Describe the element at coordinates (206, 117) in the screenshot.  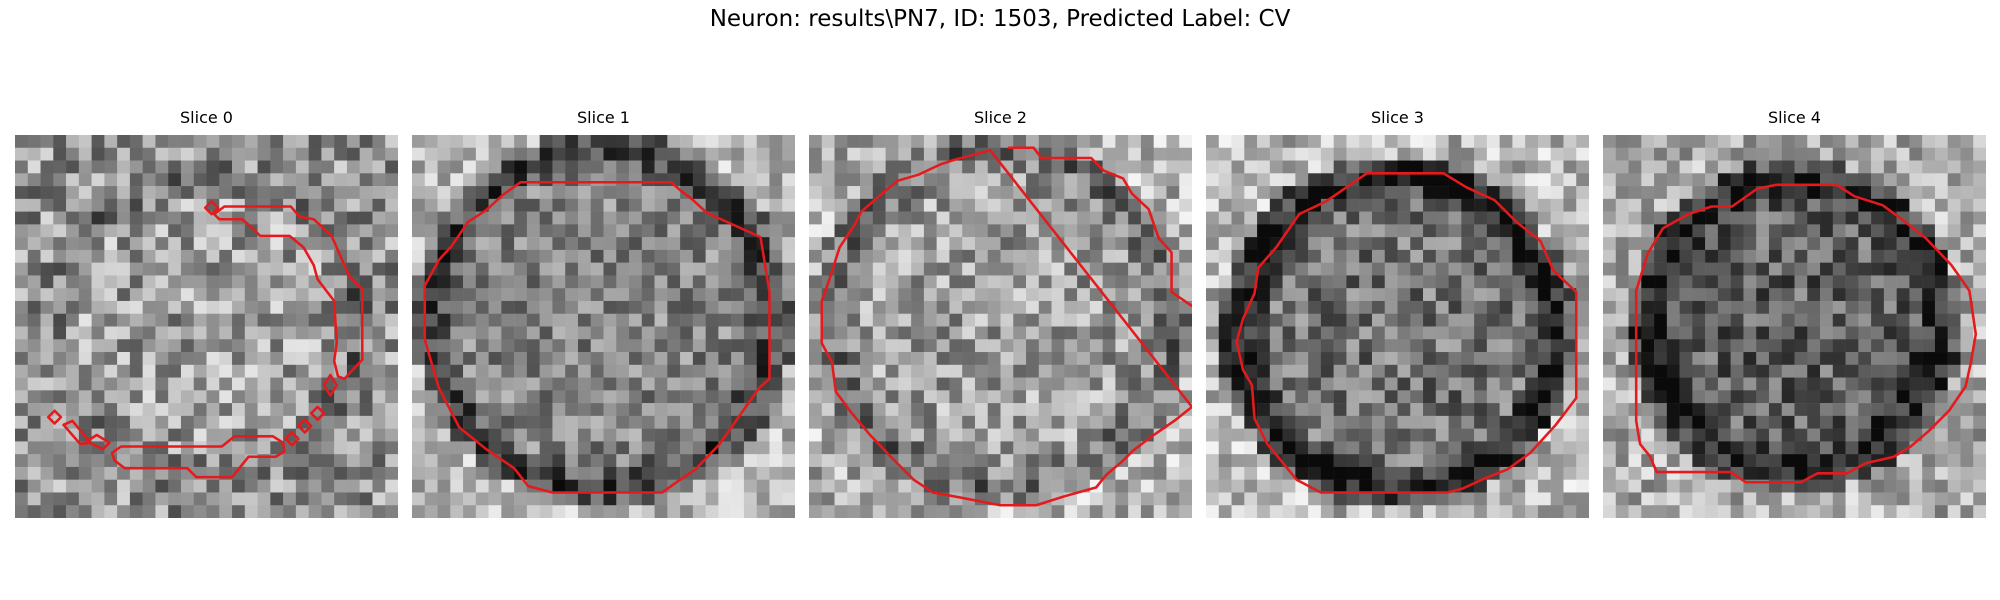
I see `slice-title-0: Slice 0` at that location.